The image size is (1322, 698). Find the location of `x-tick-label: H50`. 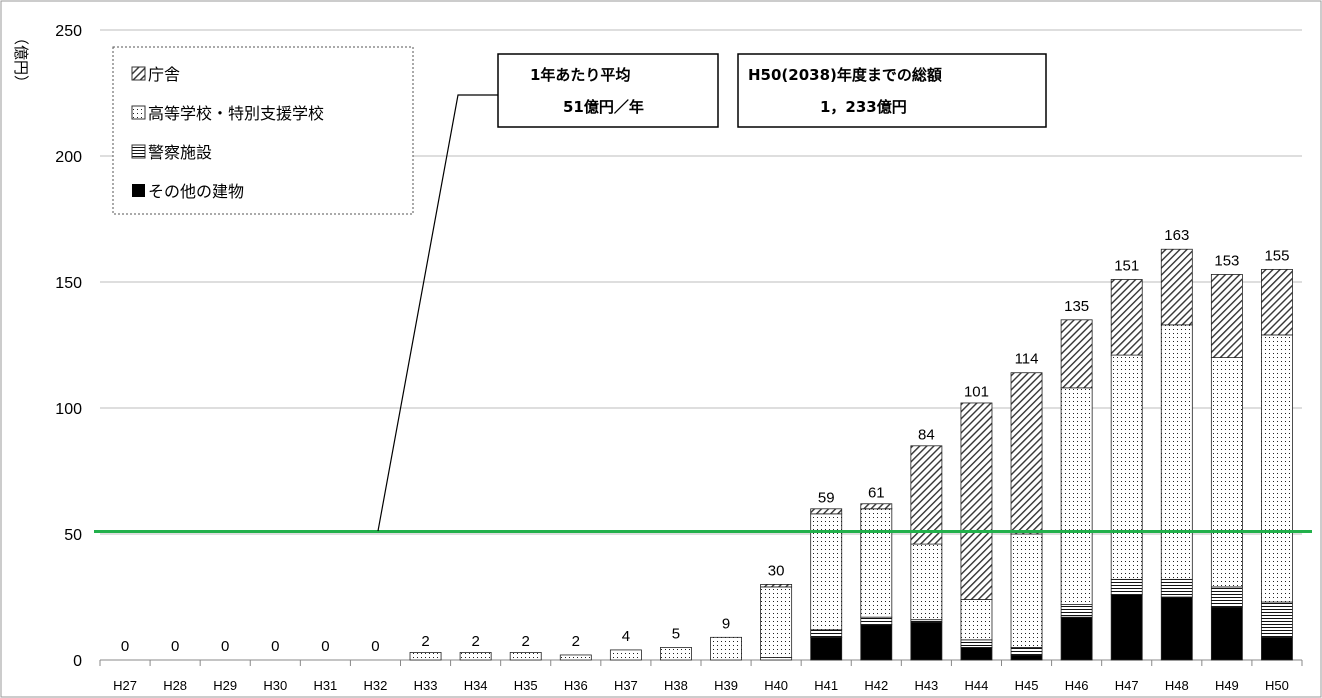

x-tick-label: H50 is located at coordinates (1277, 685).